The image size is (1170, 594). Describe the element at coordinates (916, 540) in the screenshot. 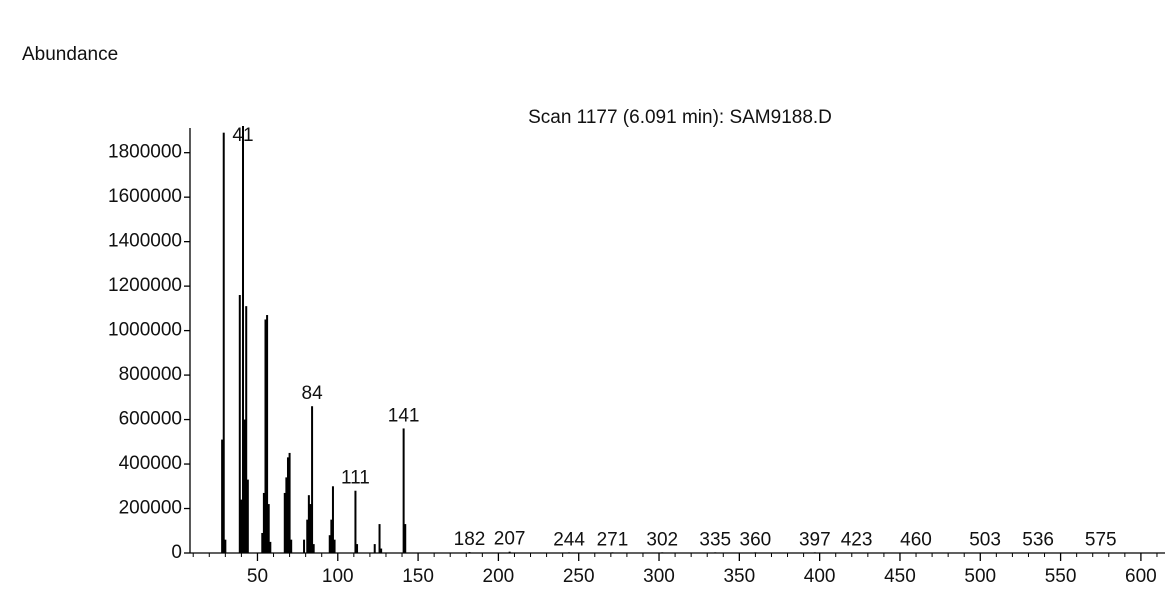

I see `peak-label: 460` at that location.